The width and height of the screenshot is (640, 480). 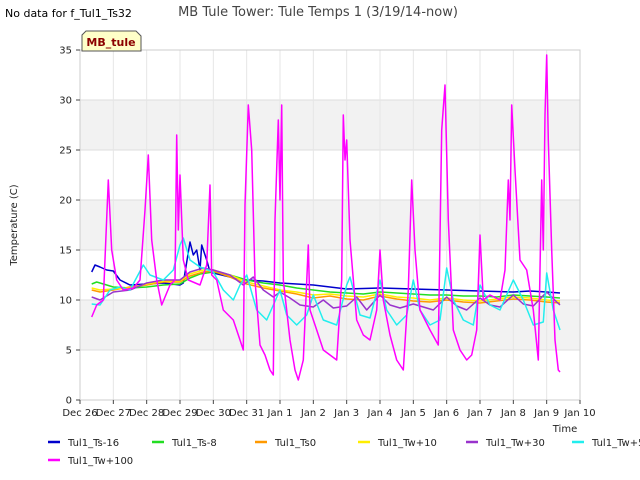 I want to click on x-tick-label: Jan 1, so click(x=280, y=413).